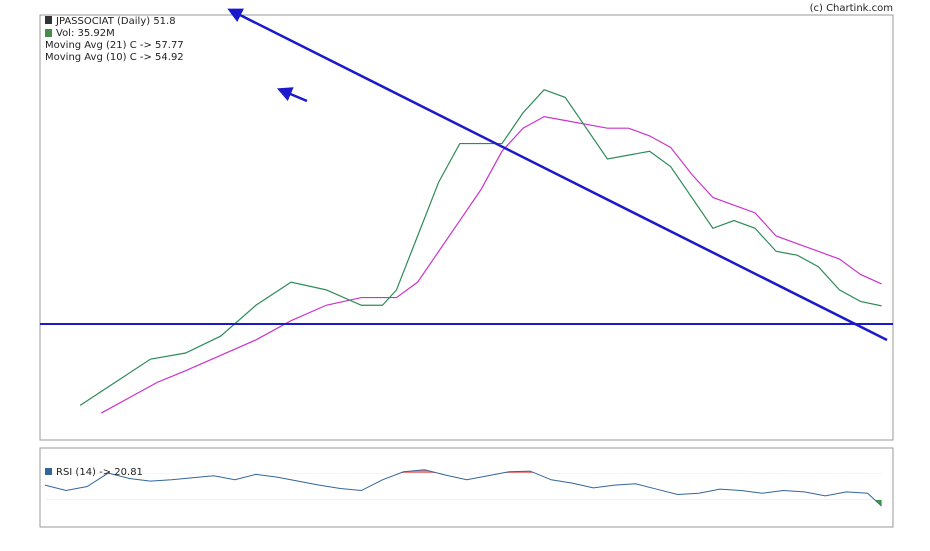  What do you see at coordinates (463, 488) in the screenshot?
I see `rsi-line` at bounding box center [463, 488].